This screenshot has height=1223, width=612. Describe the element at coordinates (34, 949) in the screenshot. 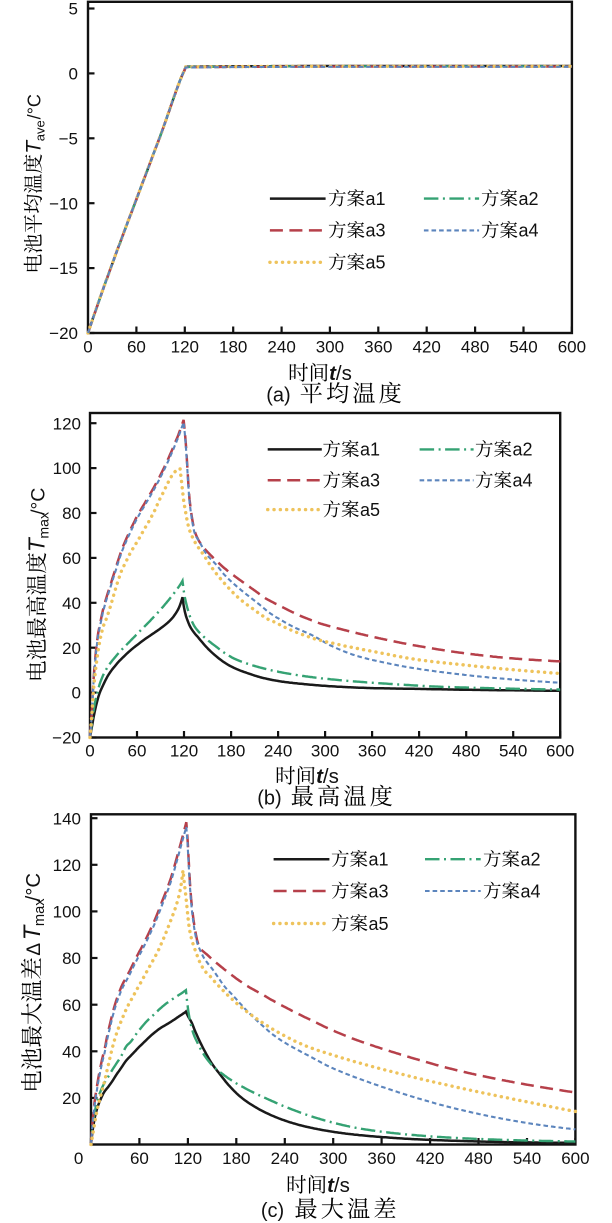

I see `svg-text: Δ` at that location.